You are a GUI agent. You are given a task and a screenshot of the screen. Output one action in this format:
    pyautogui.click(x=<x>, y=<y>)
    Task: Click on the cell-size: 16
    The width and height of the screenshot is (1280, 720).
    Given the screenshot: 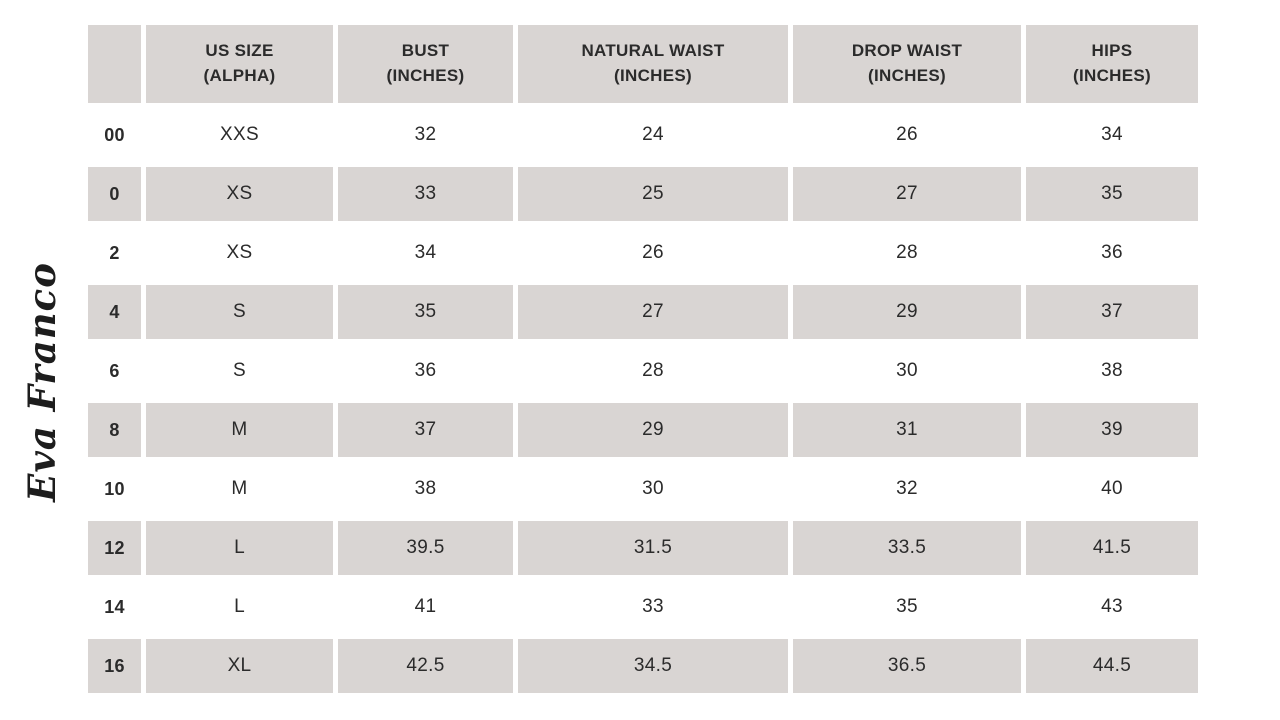 What is the action you would take?
    pyautogui.click(x=114, y=666)
    